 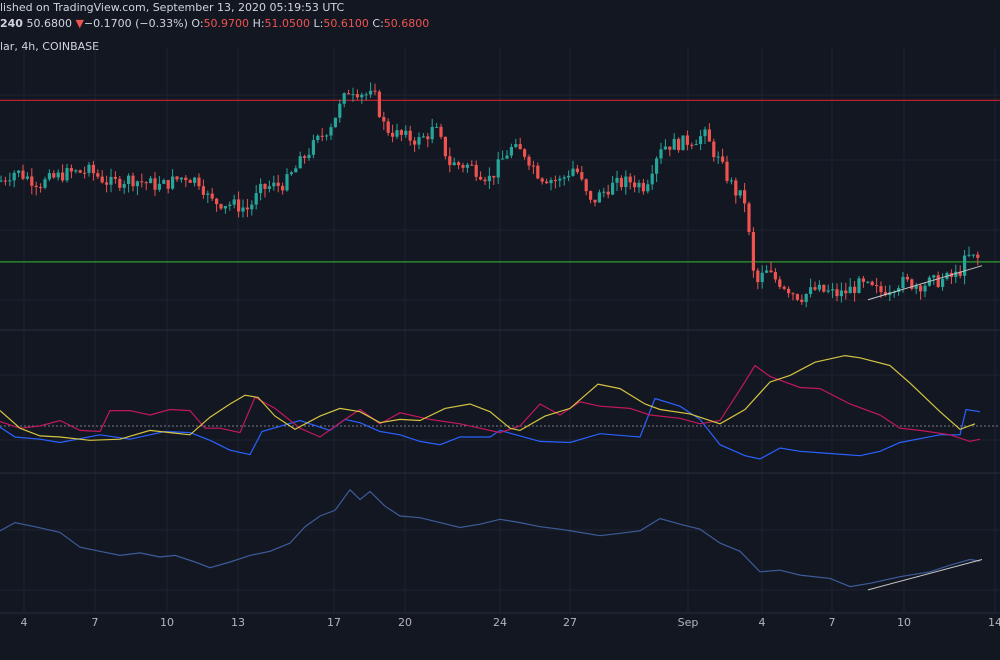 What do you see at coordinates (258, 23) in the screenshot?
I see `high-label: H:` at bounding box center [258, 23].